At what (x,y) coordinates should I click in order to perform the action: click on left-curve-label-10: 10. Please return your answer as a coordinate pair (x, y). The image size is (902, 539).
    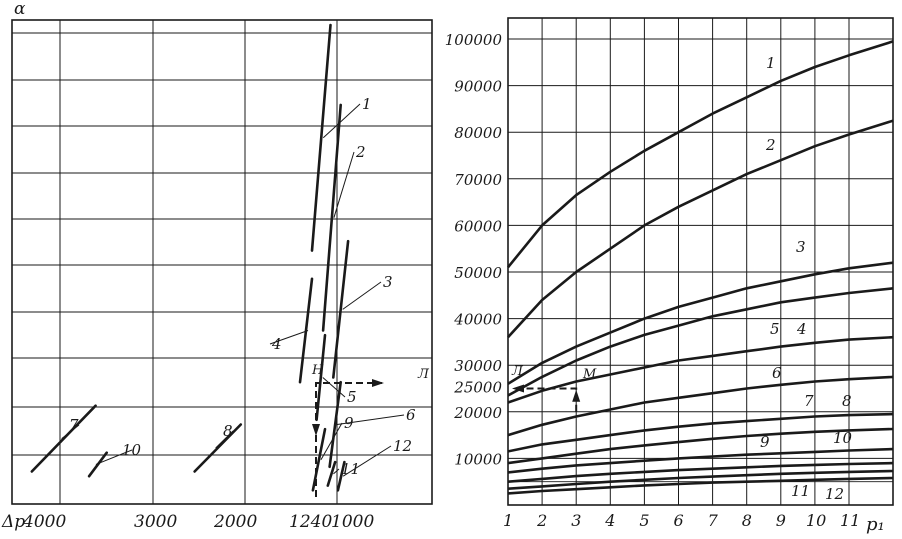
    Looking at the image, I should click on (132, 450).